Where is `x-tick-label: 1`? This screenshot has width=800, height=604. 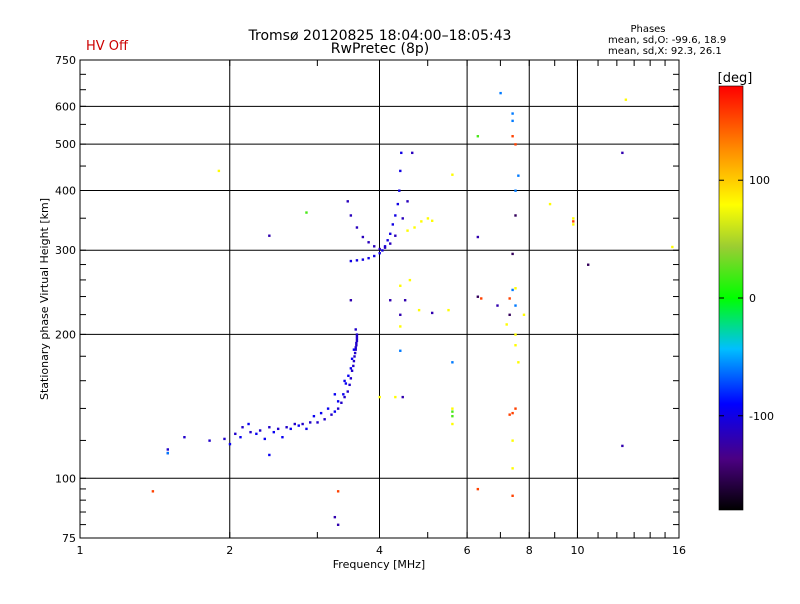 x-tick-label: 1 is located at coordinates (80, 550).